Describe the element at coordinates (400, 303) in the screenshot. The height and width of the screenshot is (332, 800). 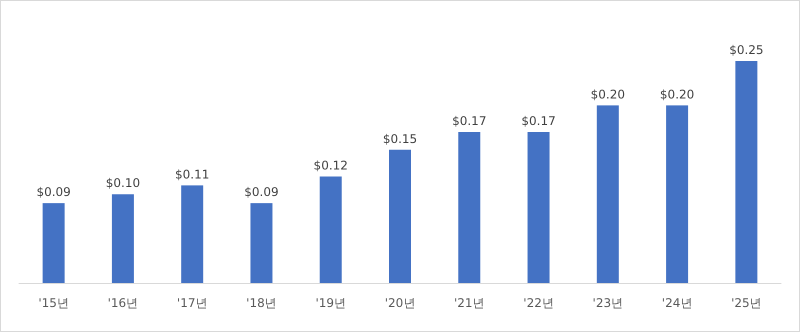
I see `x-tick-label: '20년` at that location.